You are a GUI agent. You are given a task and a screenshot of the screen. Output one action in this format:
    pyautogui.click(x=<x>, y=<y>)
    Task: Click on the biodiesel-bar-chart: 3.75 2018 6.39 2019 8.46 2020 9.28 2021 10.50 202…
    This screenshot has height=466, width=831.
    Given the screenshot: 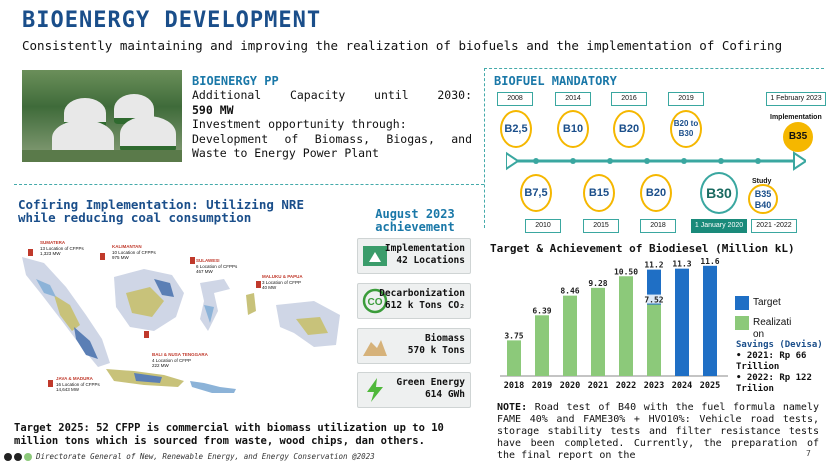 What is the action you would take?
    pyautogui.click(x=614, y=323)
    